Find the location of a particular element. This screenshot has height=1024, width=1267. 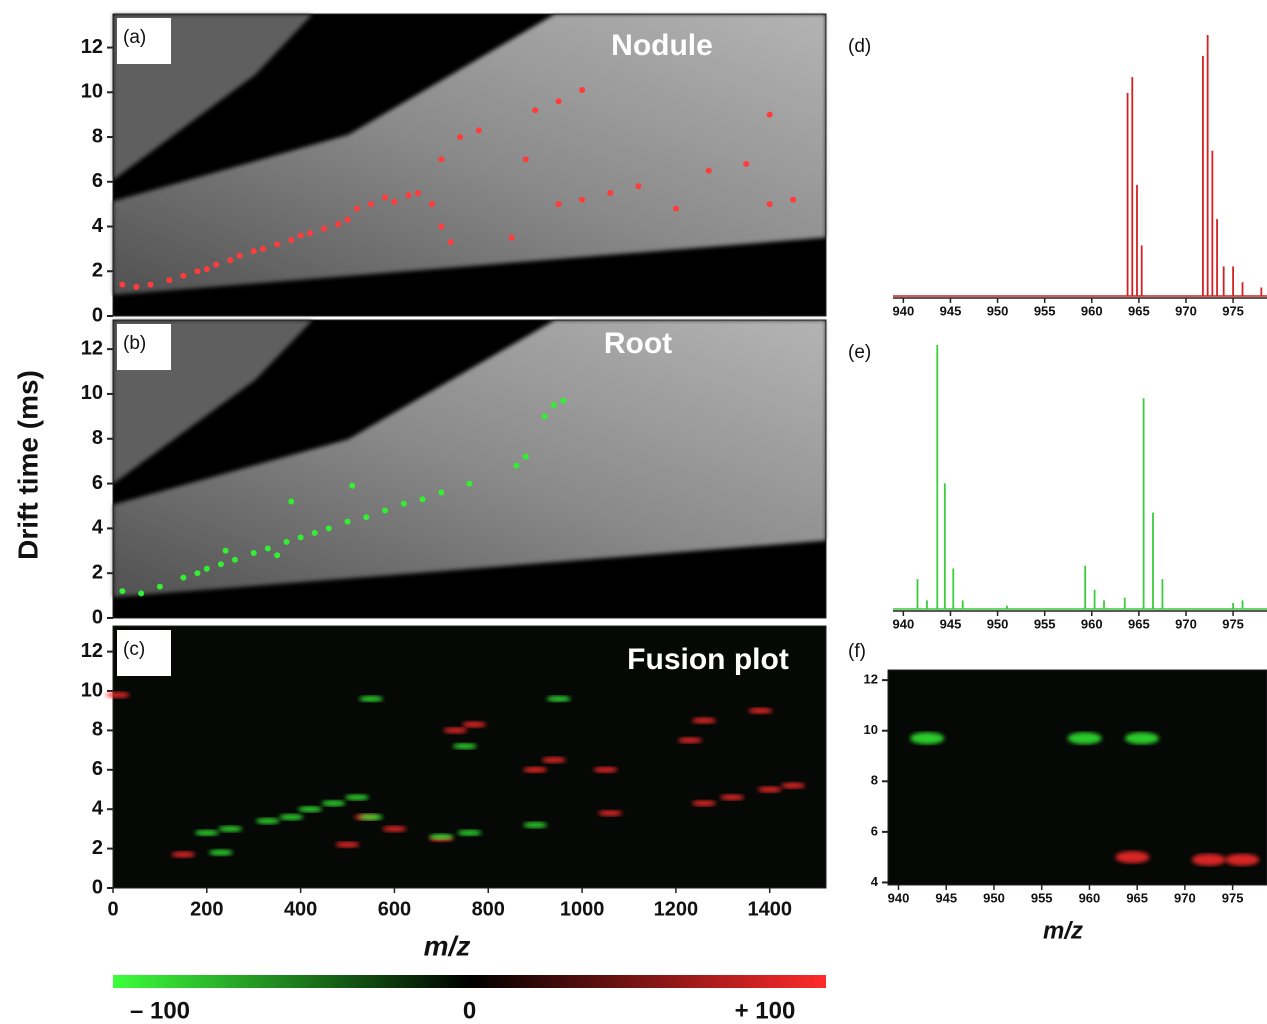

y-tick-label: 6 is located at coordinates (97, 483).